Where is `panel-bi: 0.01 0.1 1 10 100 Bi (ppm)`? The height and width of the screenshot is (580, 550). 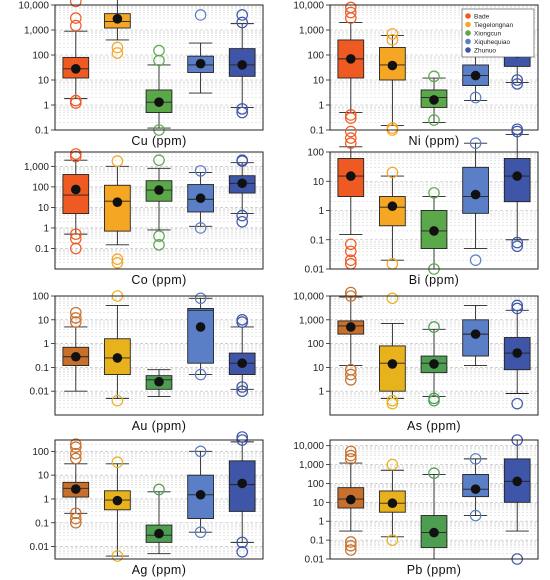
panel-bi: 0.01 0.1 1 10 100 Bi (ppm) is located at coordinates (422, 205).